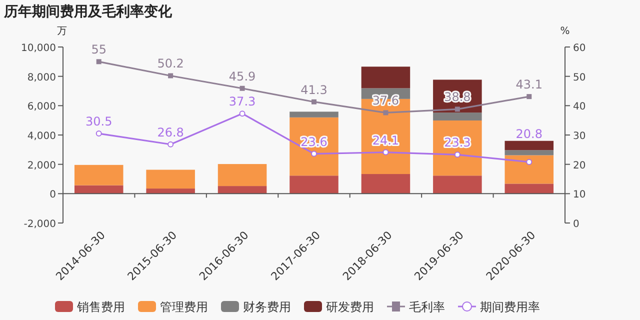 Image resolution: width=640 pixels, height=320 pixels. Describe the element at coordinates (242, 101) in the screenshot. I see `data-label: 37.3` at that location.